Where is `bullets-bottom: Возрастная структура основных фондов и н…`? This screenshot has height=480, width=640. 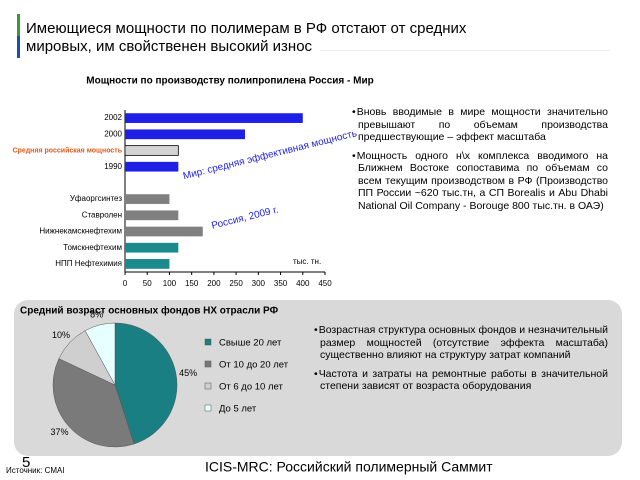 bullets-bottom: Возрастная структура основных фондов и н… is located at coordinates (463, 361).